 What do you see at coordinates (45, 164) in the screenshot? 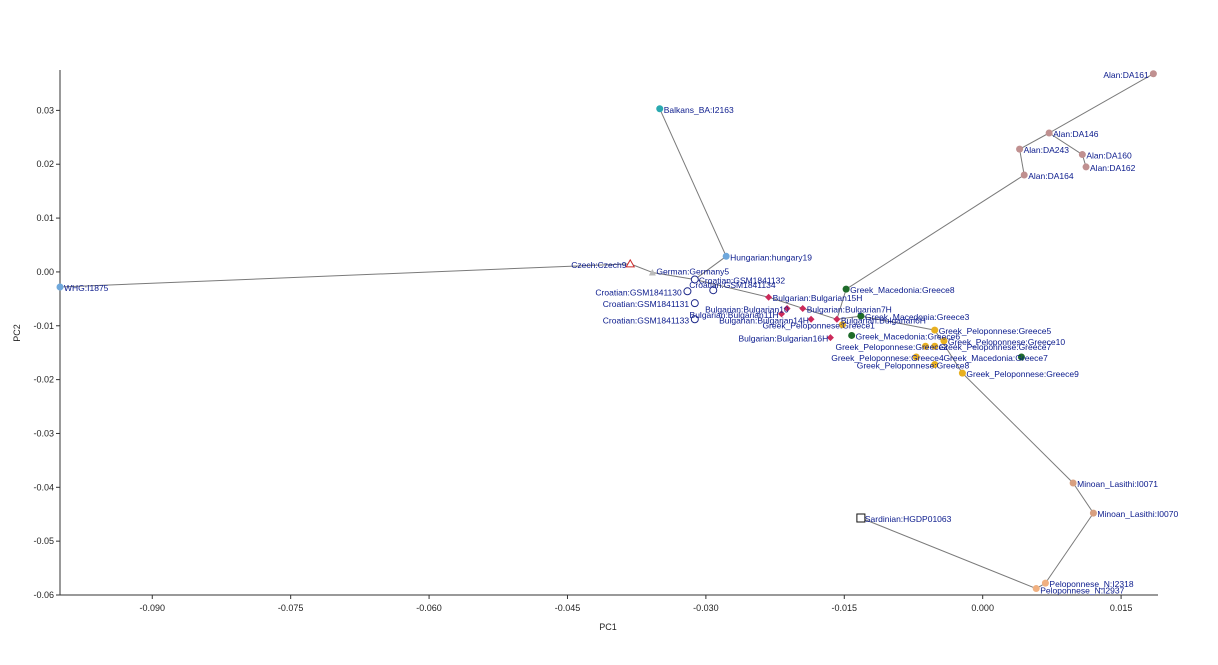
I see `y-tick-label: 0.02` at bounding box center [45, 164].